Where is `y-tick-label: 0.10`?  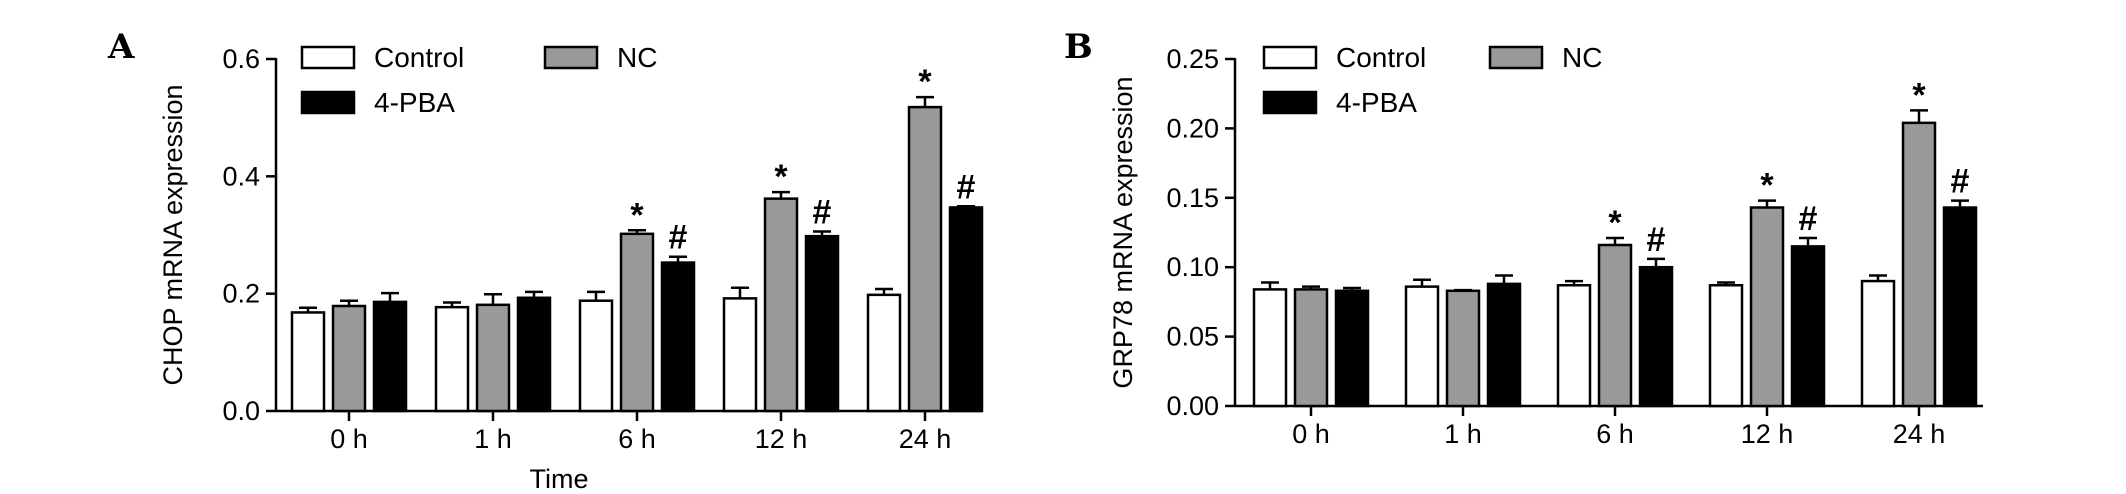 y-tick-label: 0.10 is located at coordinates (1192, 267).